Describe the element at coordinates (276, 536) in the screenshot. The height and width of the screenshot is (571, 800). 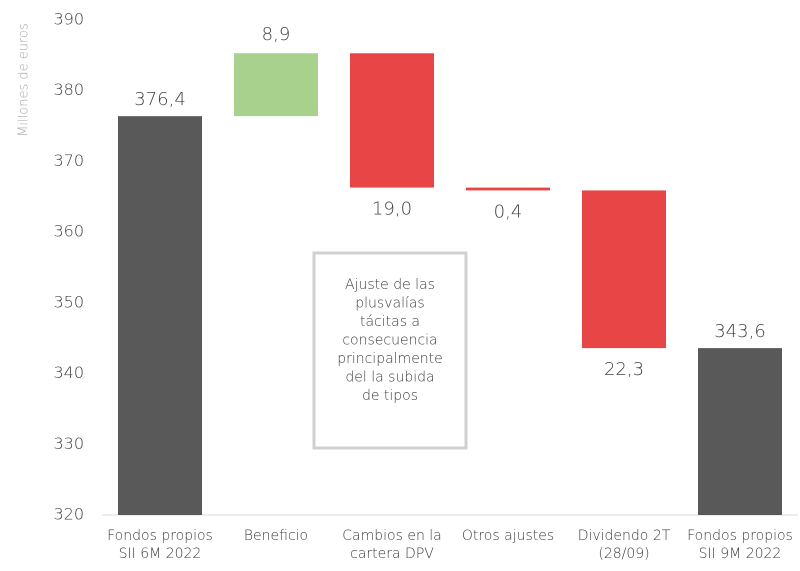
I see `x-tick-label: Beneficio` at that location.